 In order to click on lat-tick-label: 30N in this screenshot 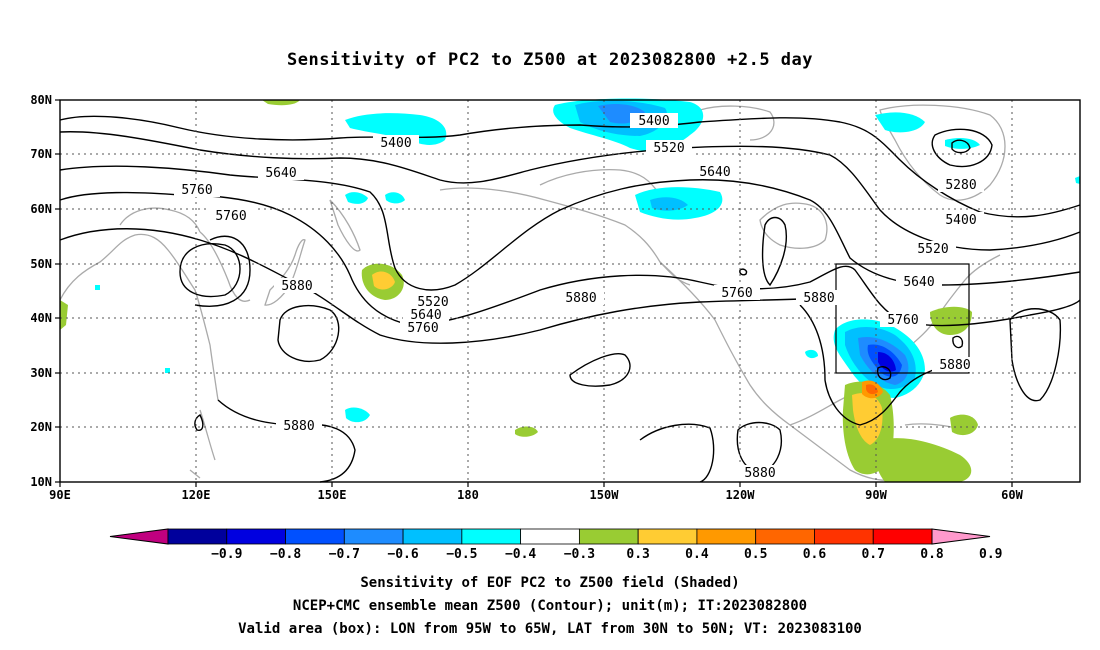, I will do `click(41, 373)`.